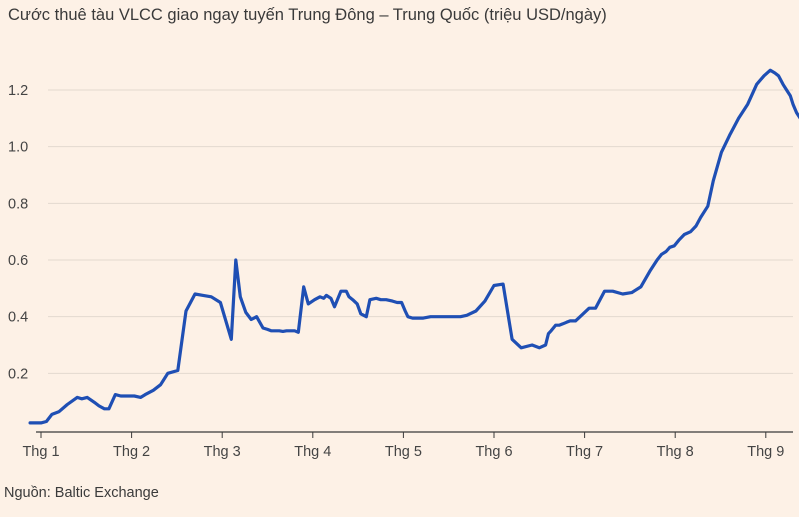 This screenshot has height=517, width=799. Describe the element at coordinates (493, 452) in the screenshot. I see `x-tick-label: Thg 6` at that location.